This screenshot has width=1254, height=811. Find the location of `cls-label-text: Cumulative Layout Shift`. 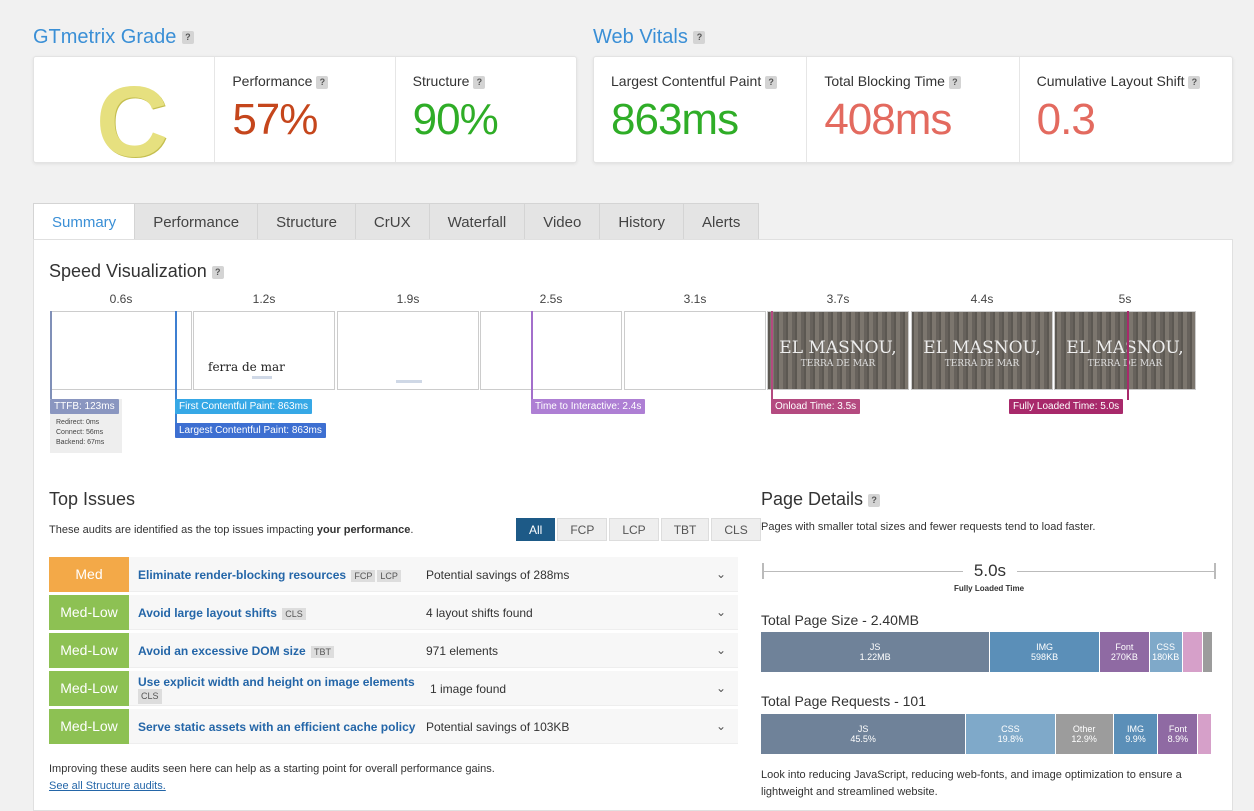

cls-label-text: Cumulative Layout Shift is located at coordinates (1110, 81).